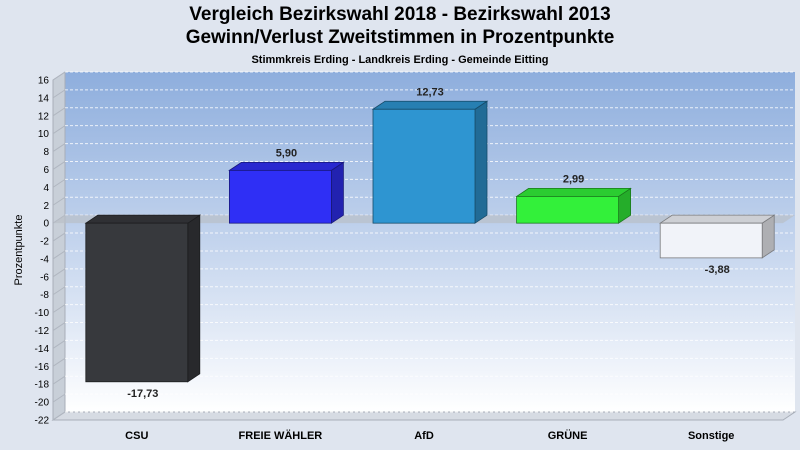  What do you see at coordinates (42, 403) in the screenshot?
I see `y-tick-label: -20` at bounding box center [42, 403].